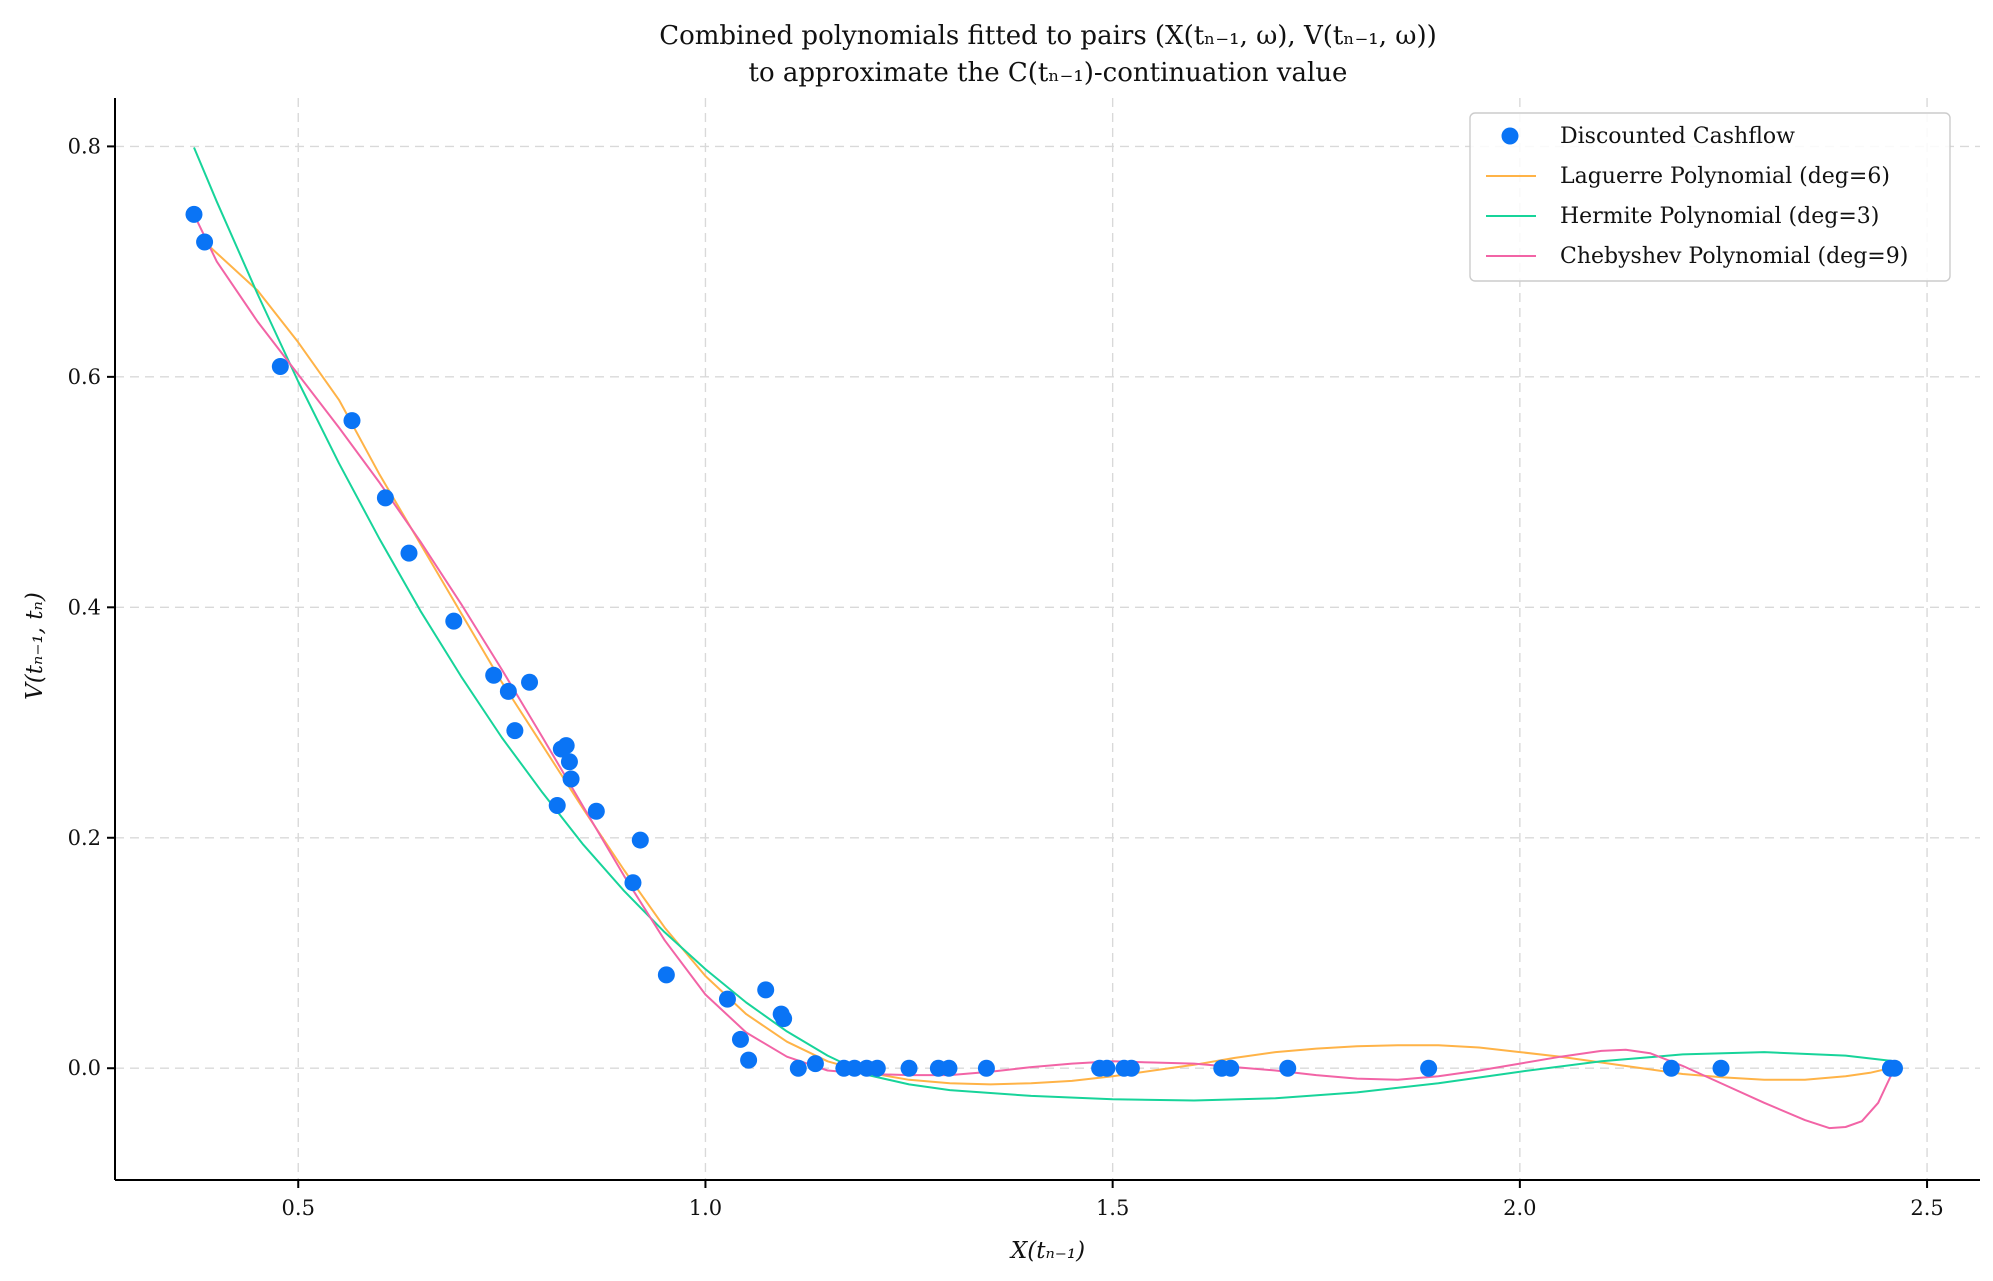 The image size is (1993, 1281). What do you see at coordinates (84, 146) in the screenshot?
I see `y-tick-label: 0.8` at bounding box center [84, 146].